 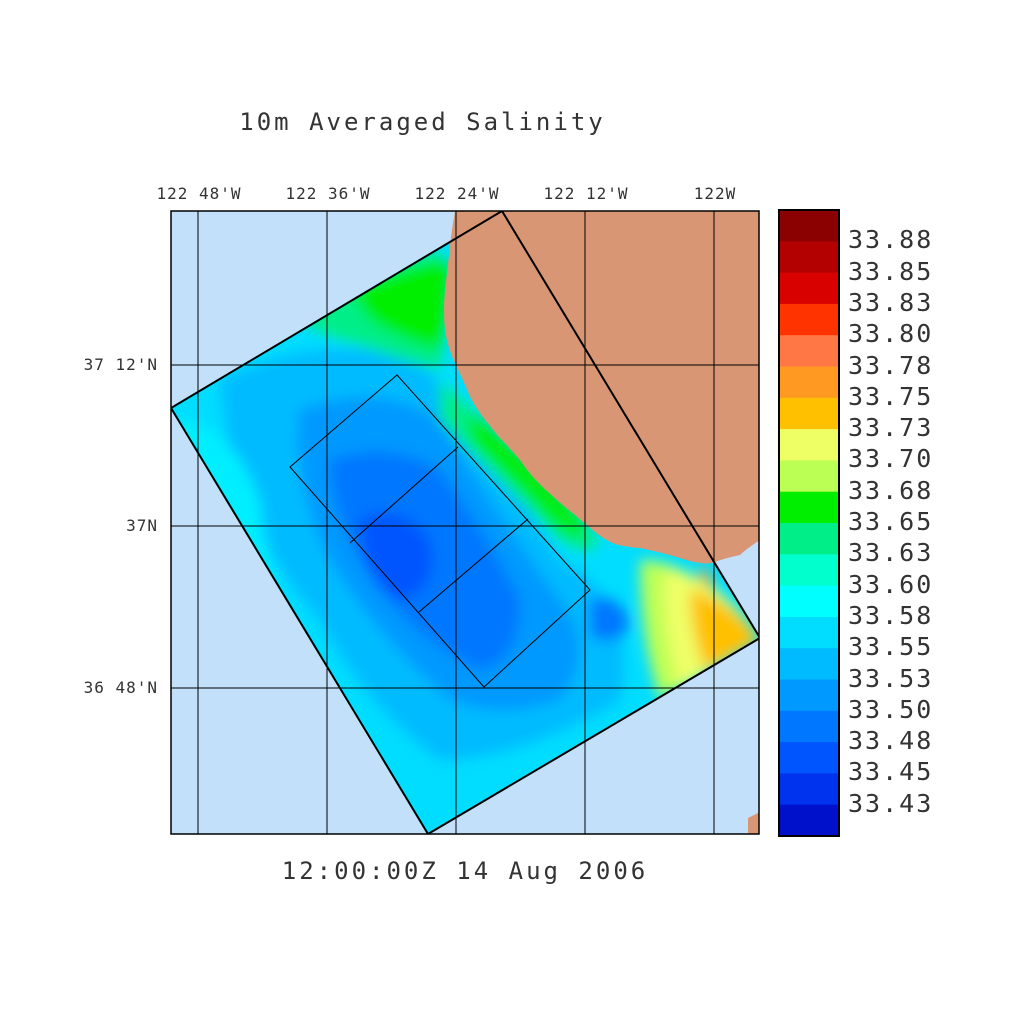 I want to click on colorbar-frame, so click(x=809, y=523).